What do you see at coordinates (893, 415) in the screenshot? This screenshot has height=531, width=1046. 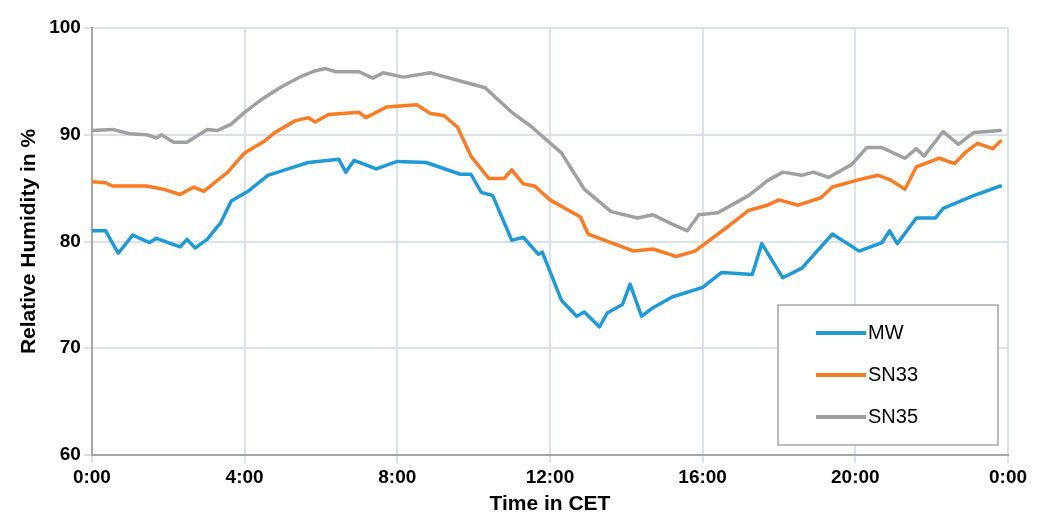 I see `legend-label: SN35` at bounding box center [893, 415].